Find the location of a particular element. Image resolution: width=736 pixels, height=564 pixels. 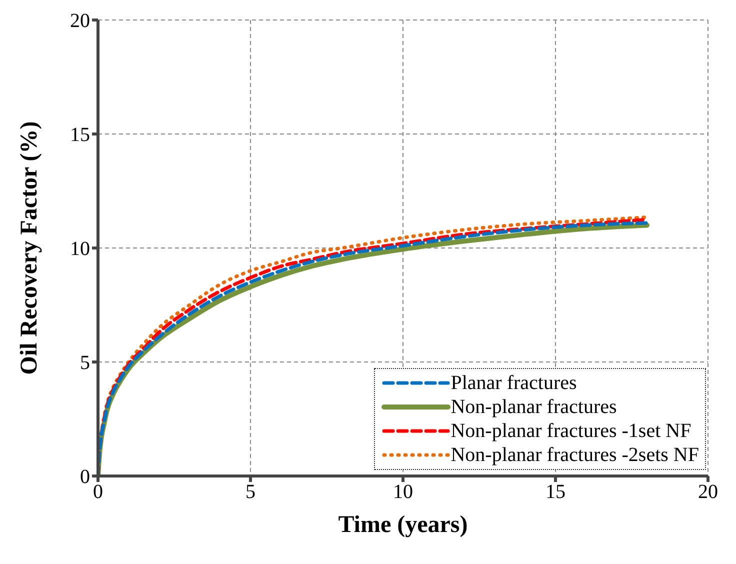

y-tick-label: 5 is located at coordinates (85, 363).